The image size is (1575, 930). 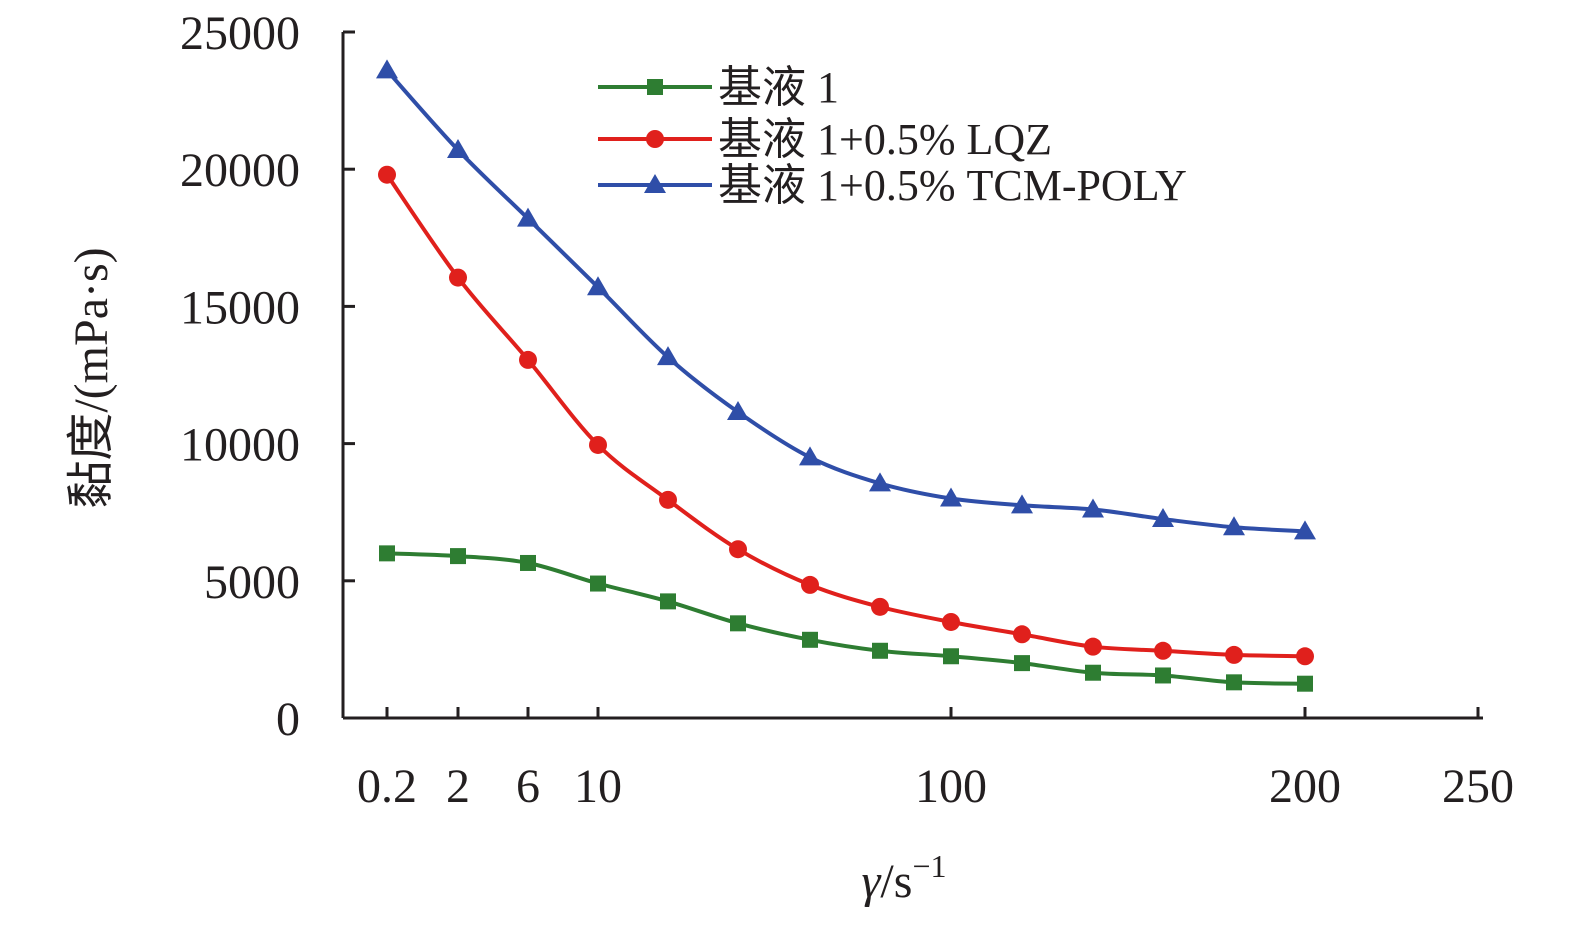 What do you see at coordinates (952, 185) in the screenshot?
I see `legend-label: 基液 1+0.5% TCM-POLY` at bounding box center [952, 185].